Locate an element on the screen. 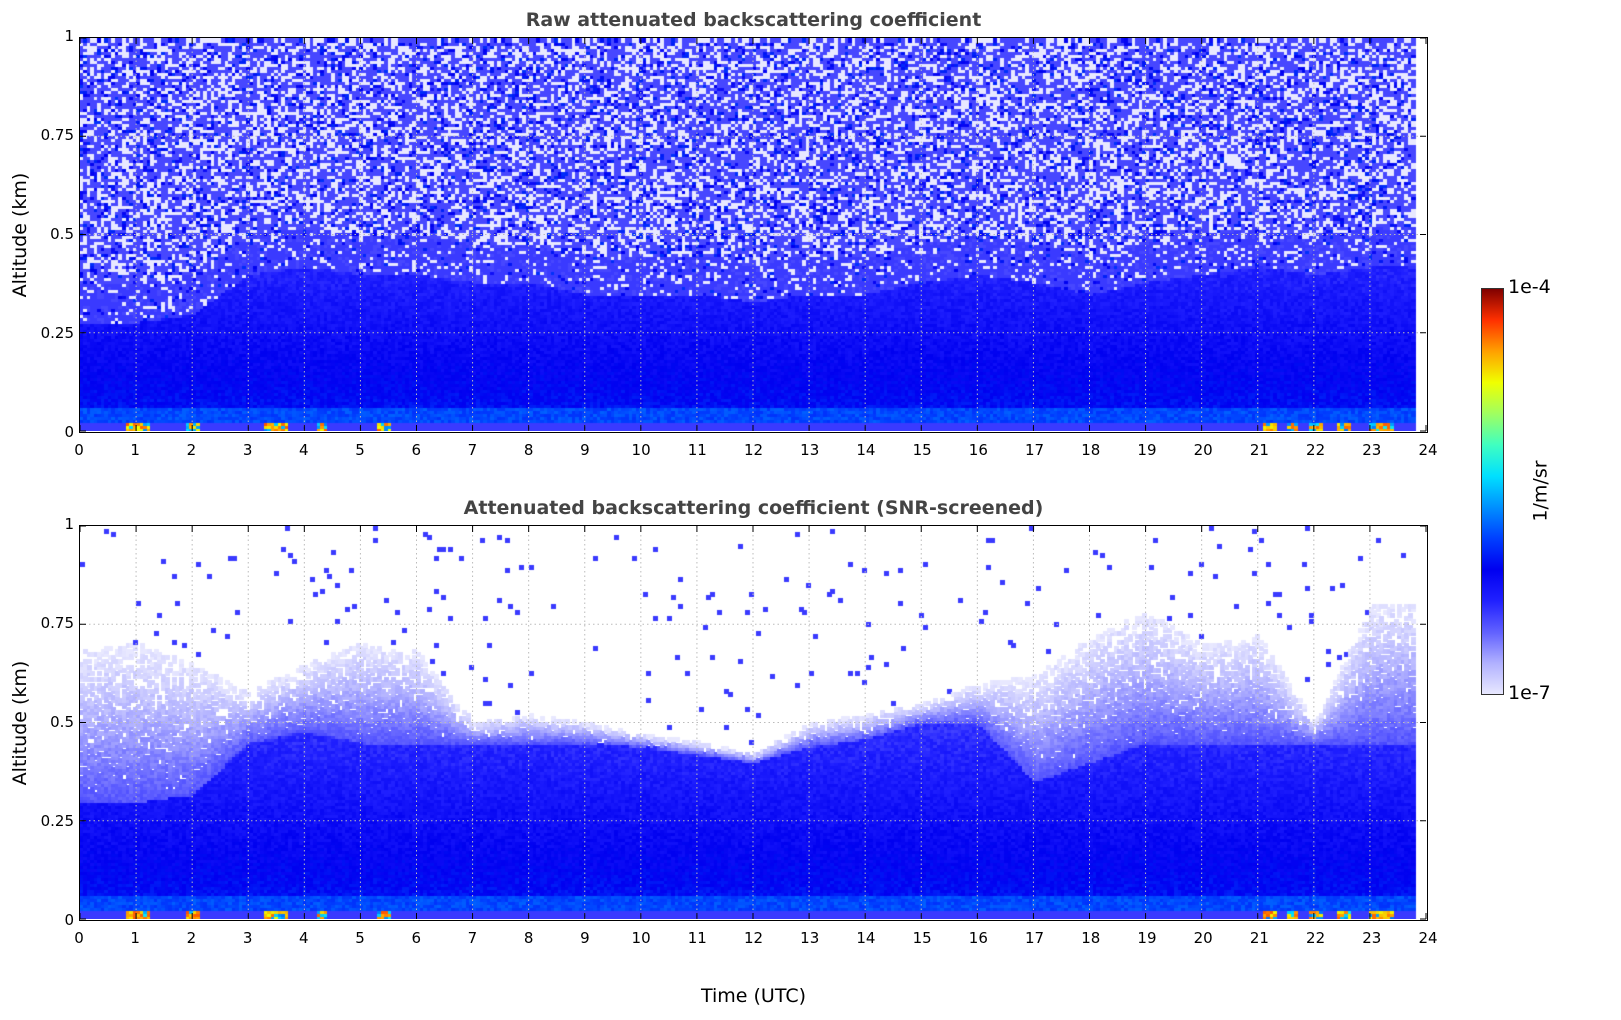 This screenshot has width=1621, height=1020. colorbar is located at coordinates (1492, 491).